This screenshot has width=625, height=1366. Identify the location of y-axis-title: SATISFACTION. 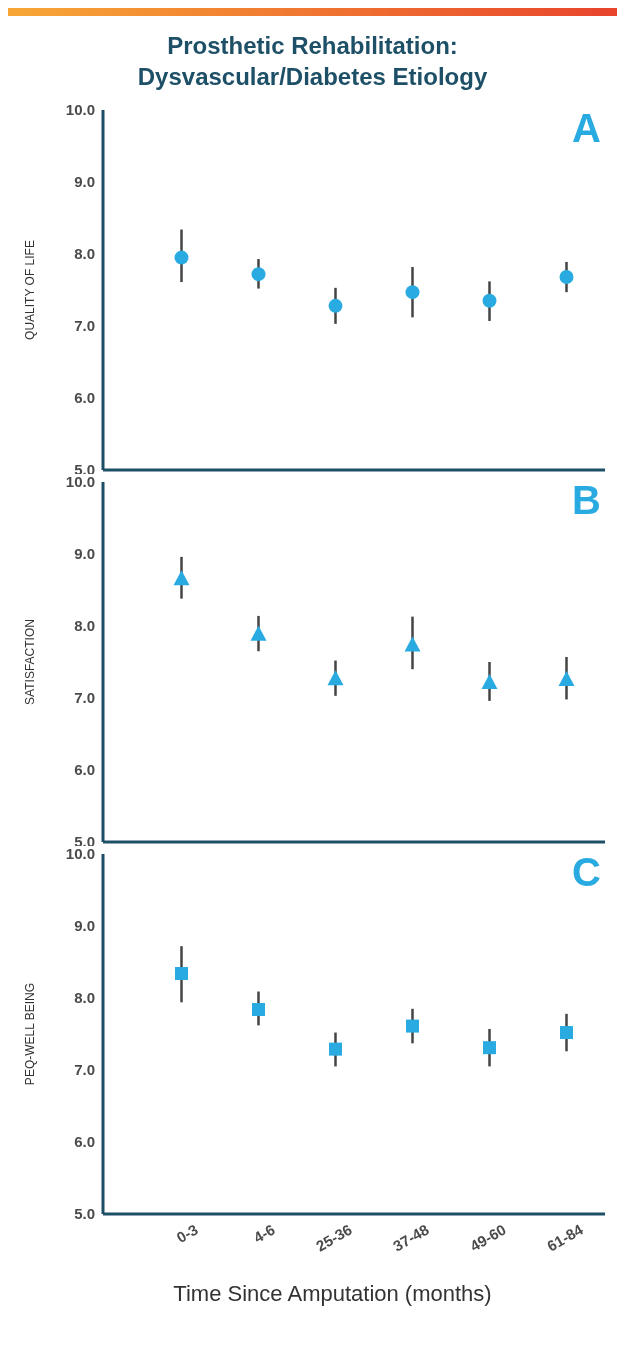
(30, 662).